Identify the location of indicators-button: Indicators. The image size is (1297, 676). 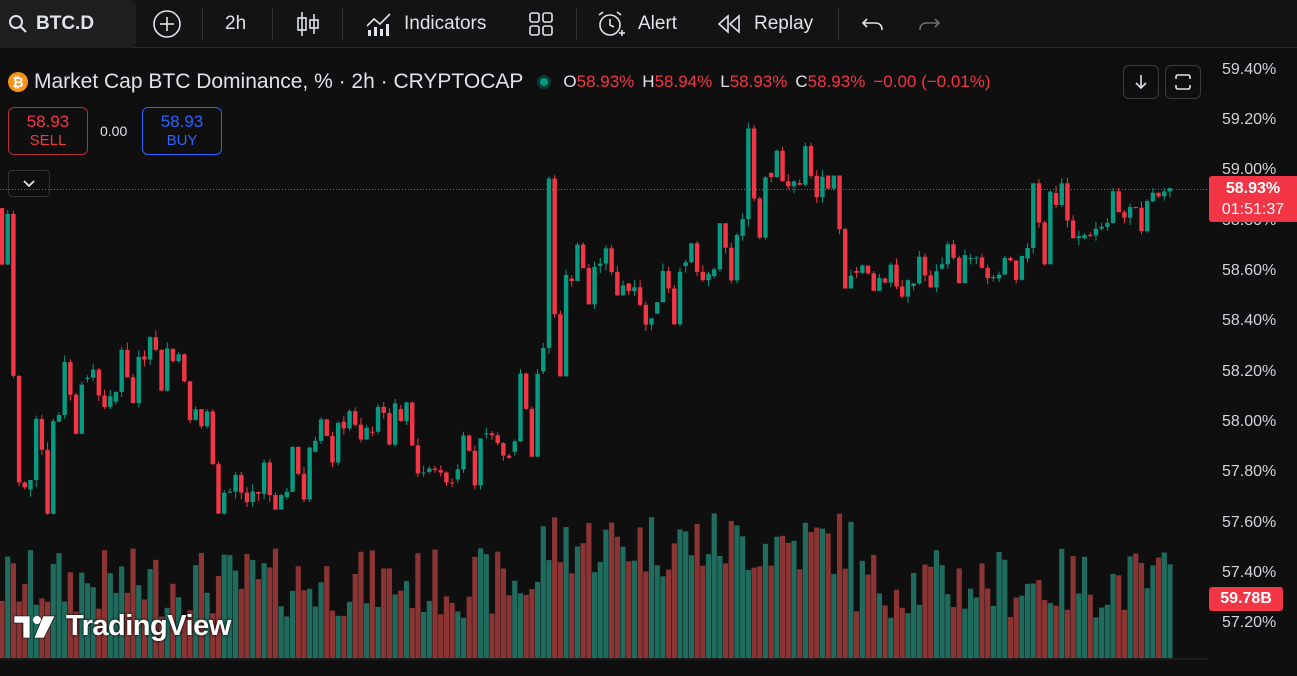
(425, 24).